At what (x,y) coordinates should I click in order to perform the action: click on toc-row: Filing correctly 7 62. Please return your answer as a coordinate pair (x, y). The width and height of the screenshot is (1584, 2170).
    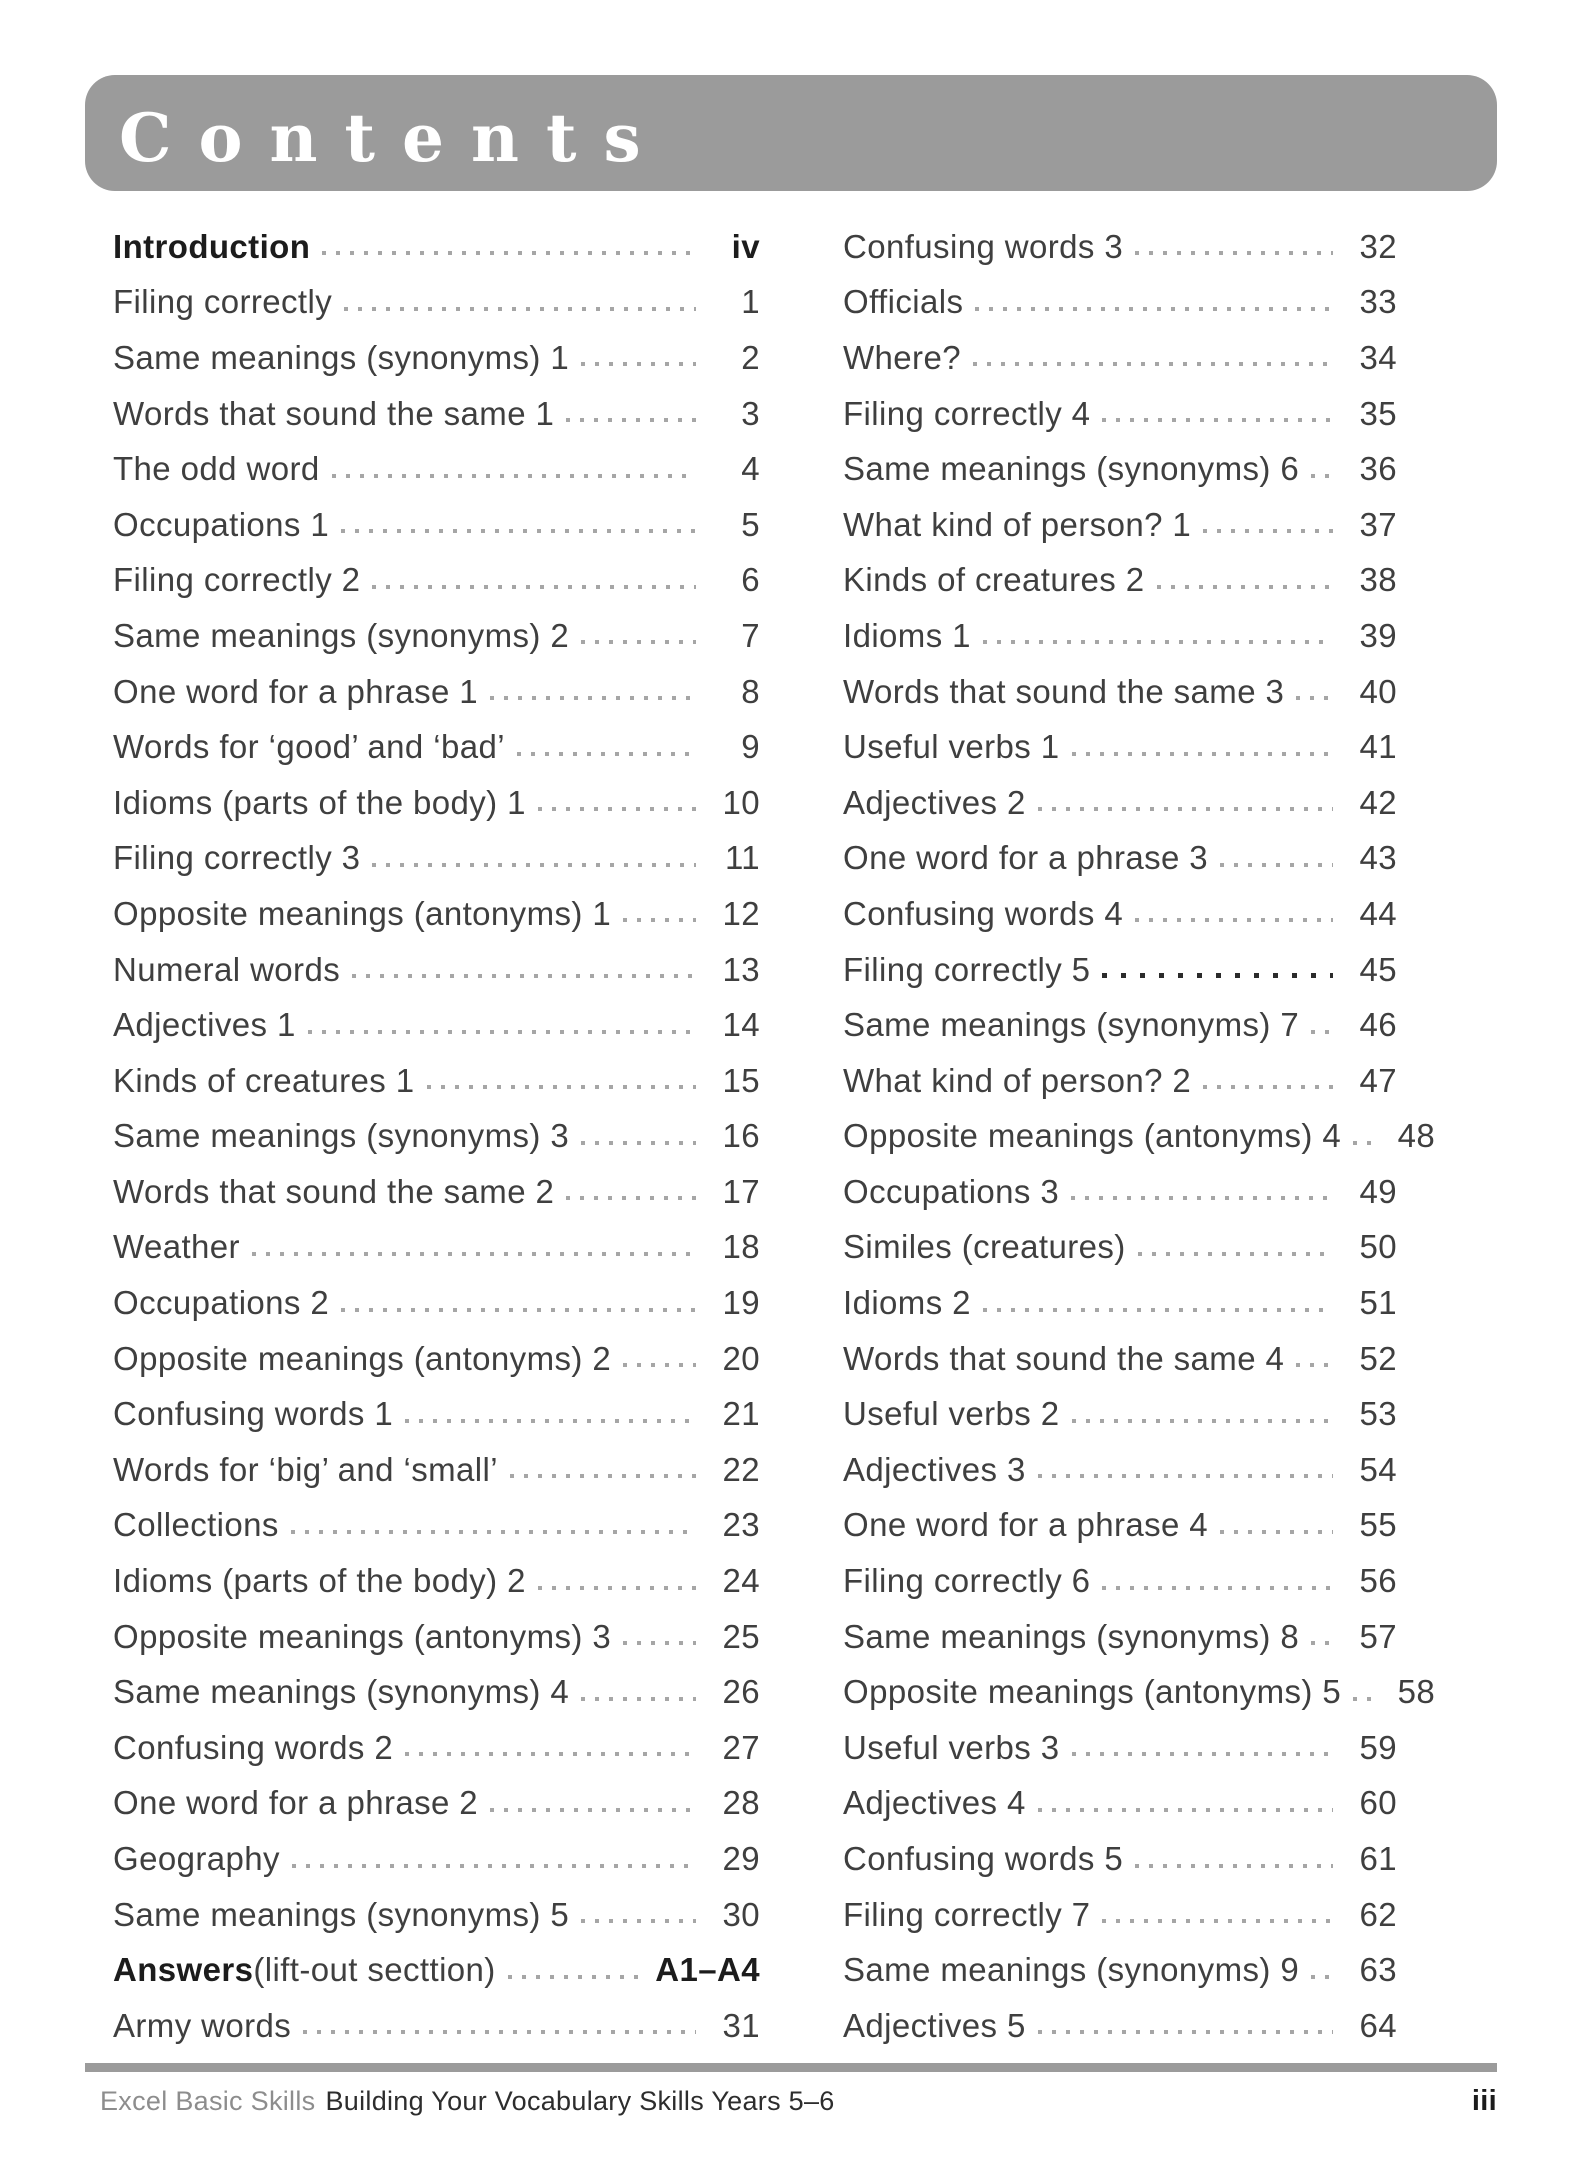
    Looking at the image, I should click on (1120, 1915).